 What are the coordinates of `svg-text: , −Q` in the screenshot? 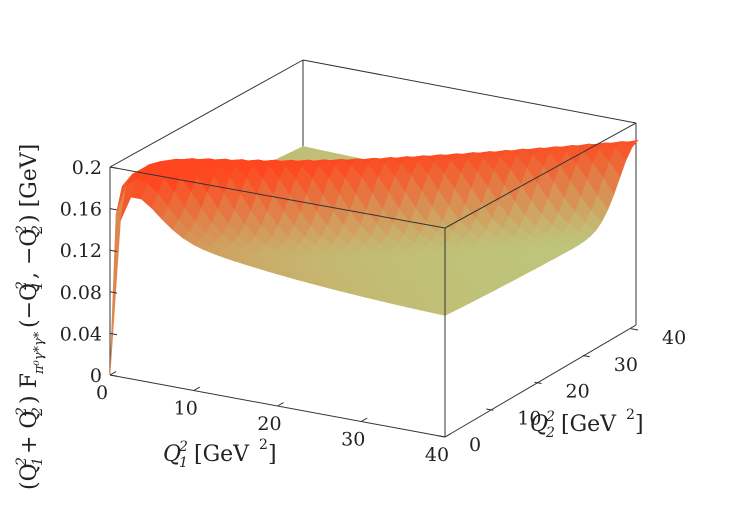 It's located at (29, 254).